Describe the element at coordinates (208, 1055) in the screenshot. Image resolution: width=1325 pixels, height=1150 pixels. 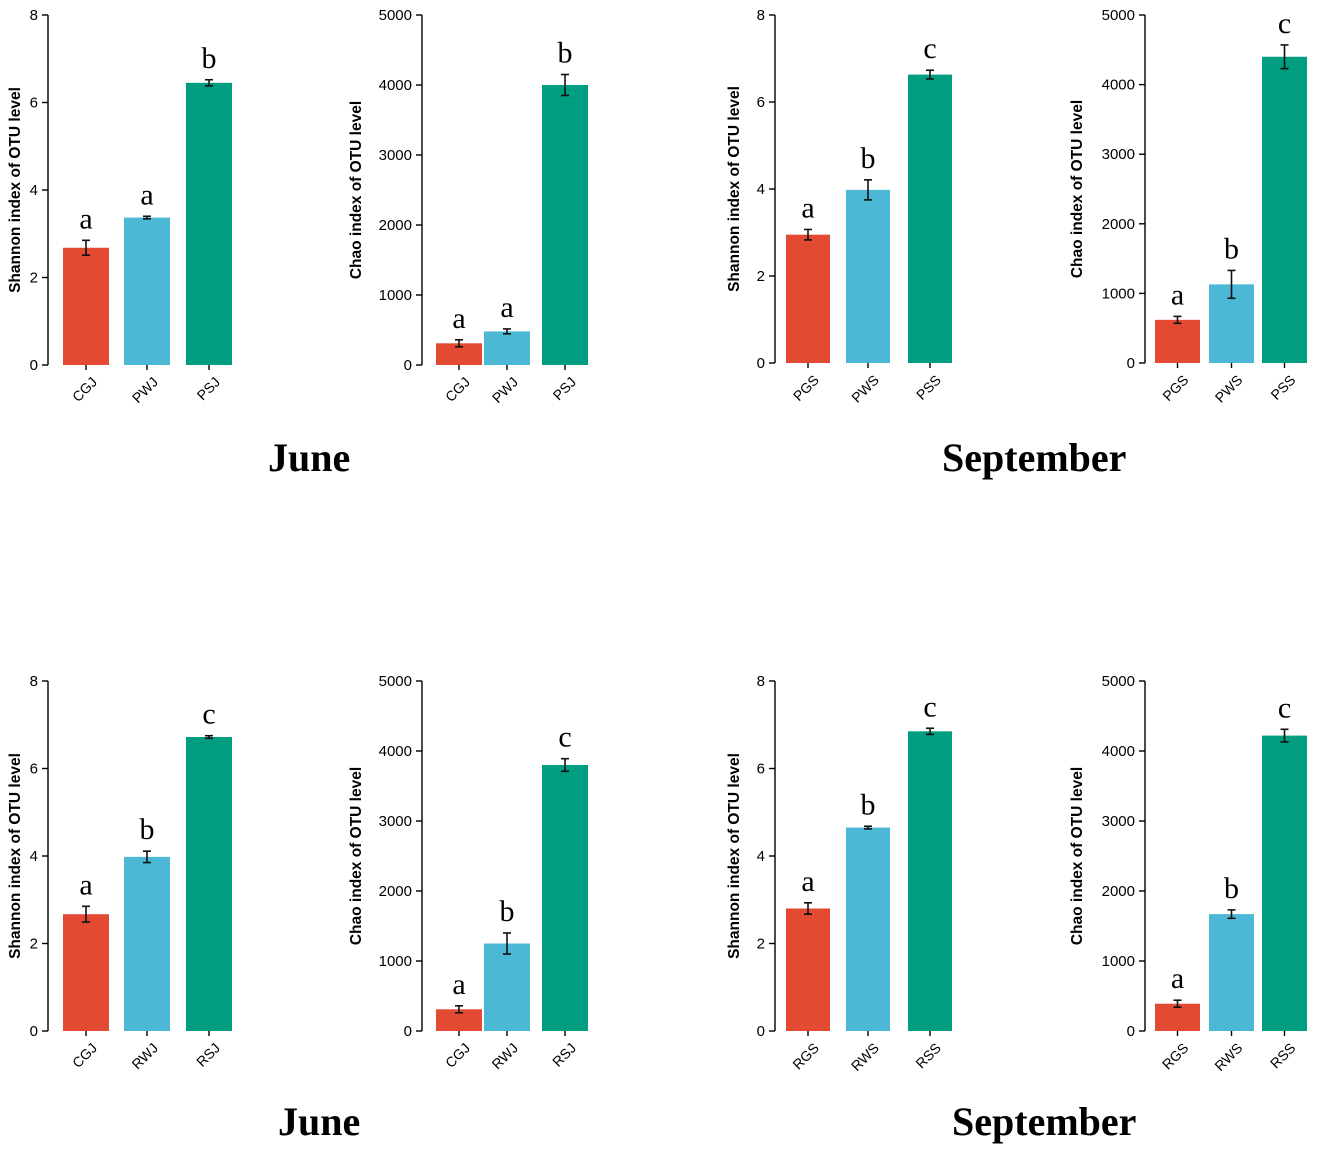
I see `x-tick-label: RSJ` at that location.